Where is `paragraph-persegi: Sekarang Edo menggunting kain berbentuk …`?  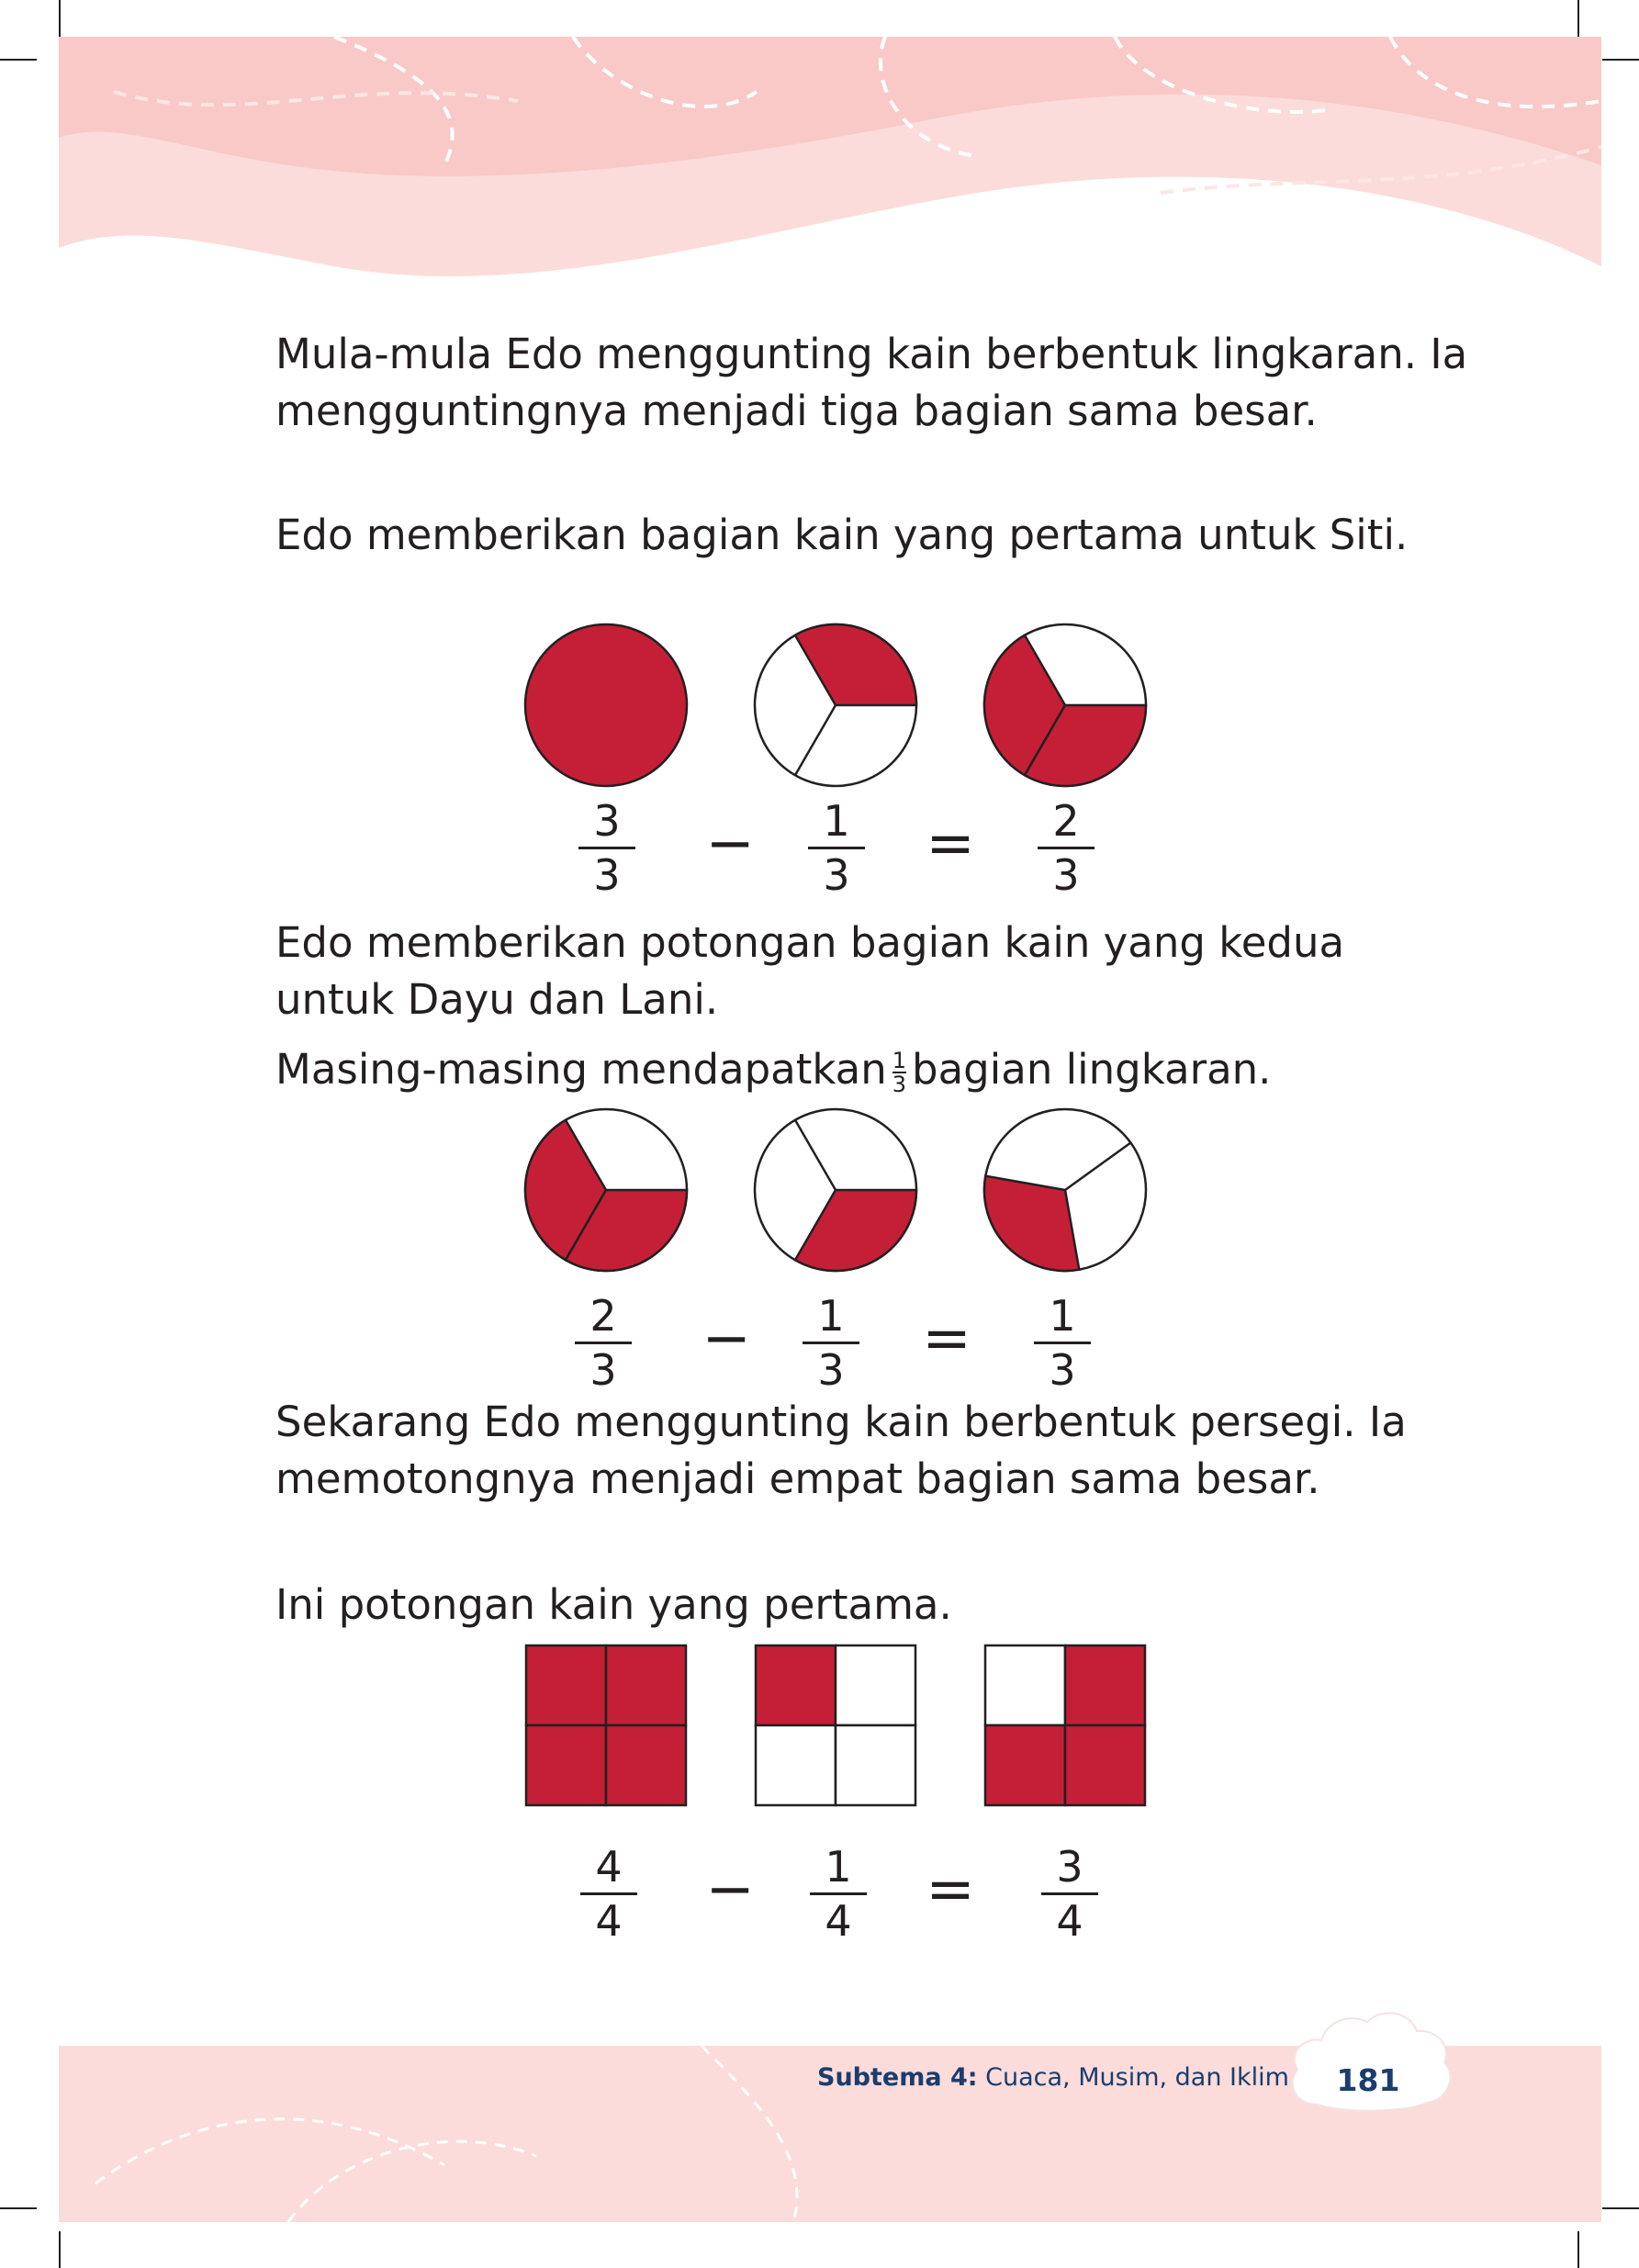 paragraph-persegi: Sekarang Edo menggunting kain berbentuk … is located at coordinates (841, 1451).